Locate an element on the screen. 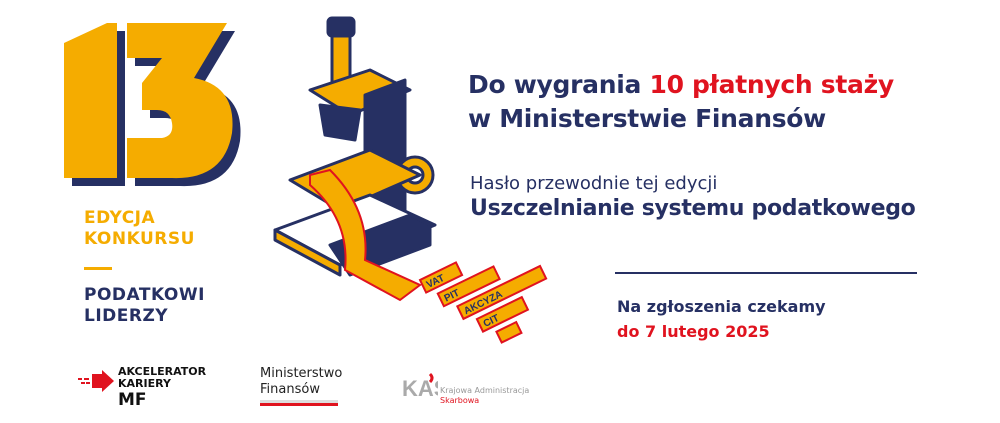  arrow-icon is located at coordinates (96, 381).